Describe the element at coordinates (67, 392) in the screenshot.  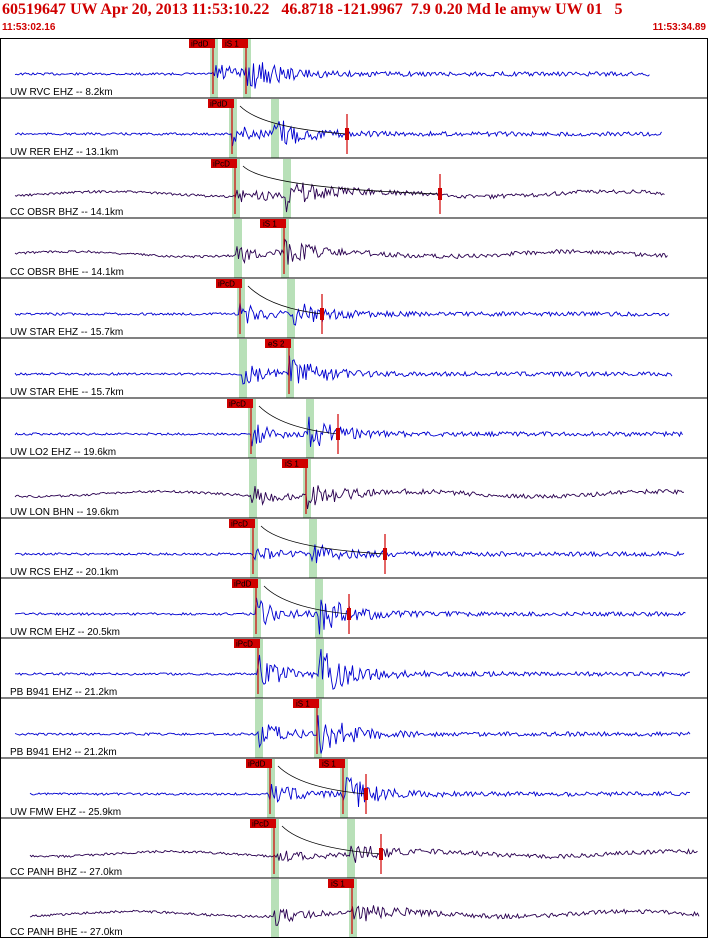
I see `trace-label: UW STAR EHE -- 15.7km` at that location.